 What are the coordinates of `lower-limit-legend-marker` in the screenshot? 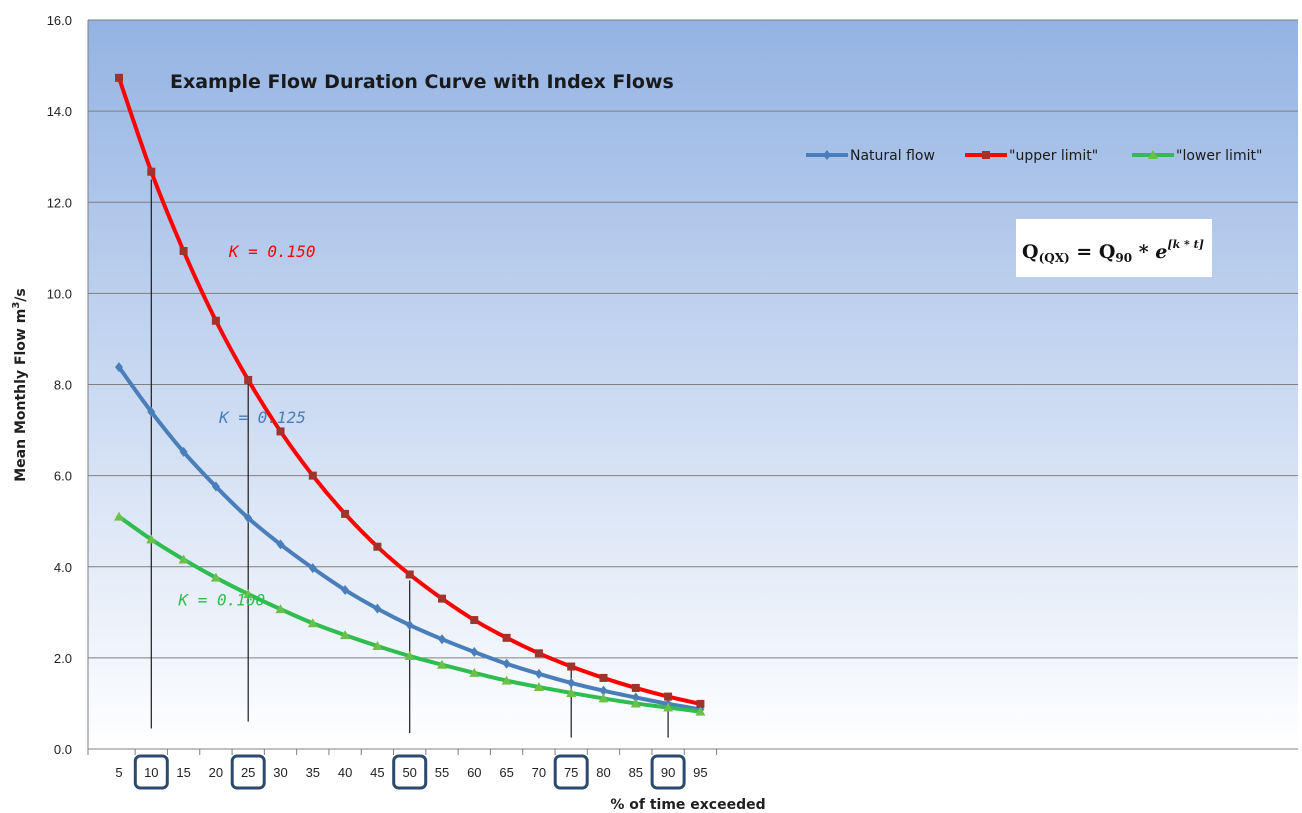 It's located at (1153, 154).